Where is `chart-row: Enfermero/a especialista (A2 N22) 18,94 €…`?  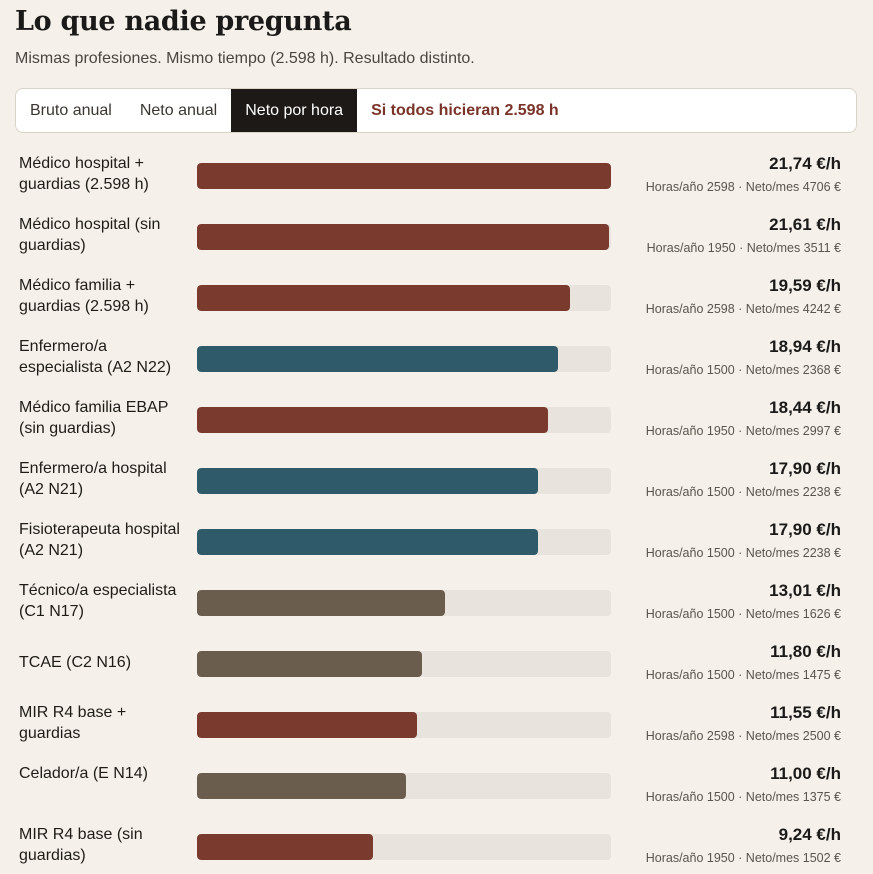
chart-row: Enfermero/a especialista (A2 N22) 18,94 €… is located at coordinates (436, 358).